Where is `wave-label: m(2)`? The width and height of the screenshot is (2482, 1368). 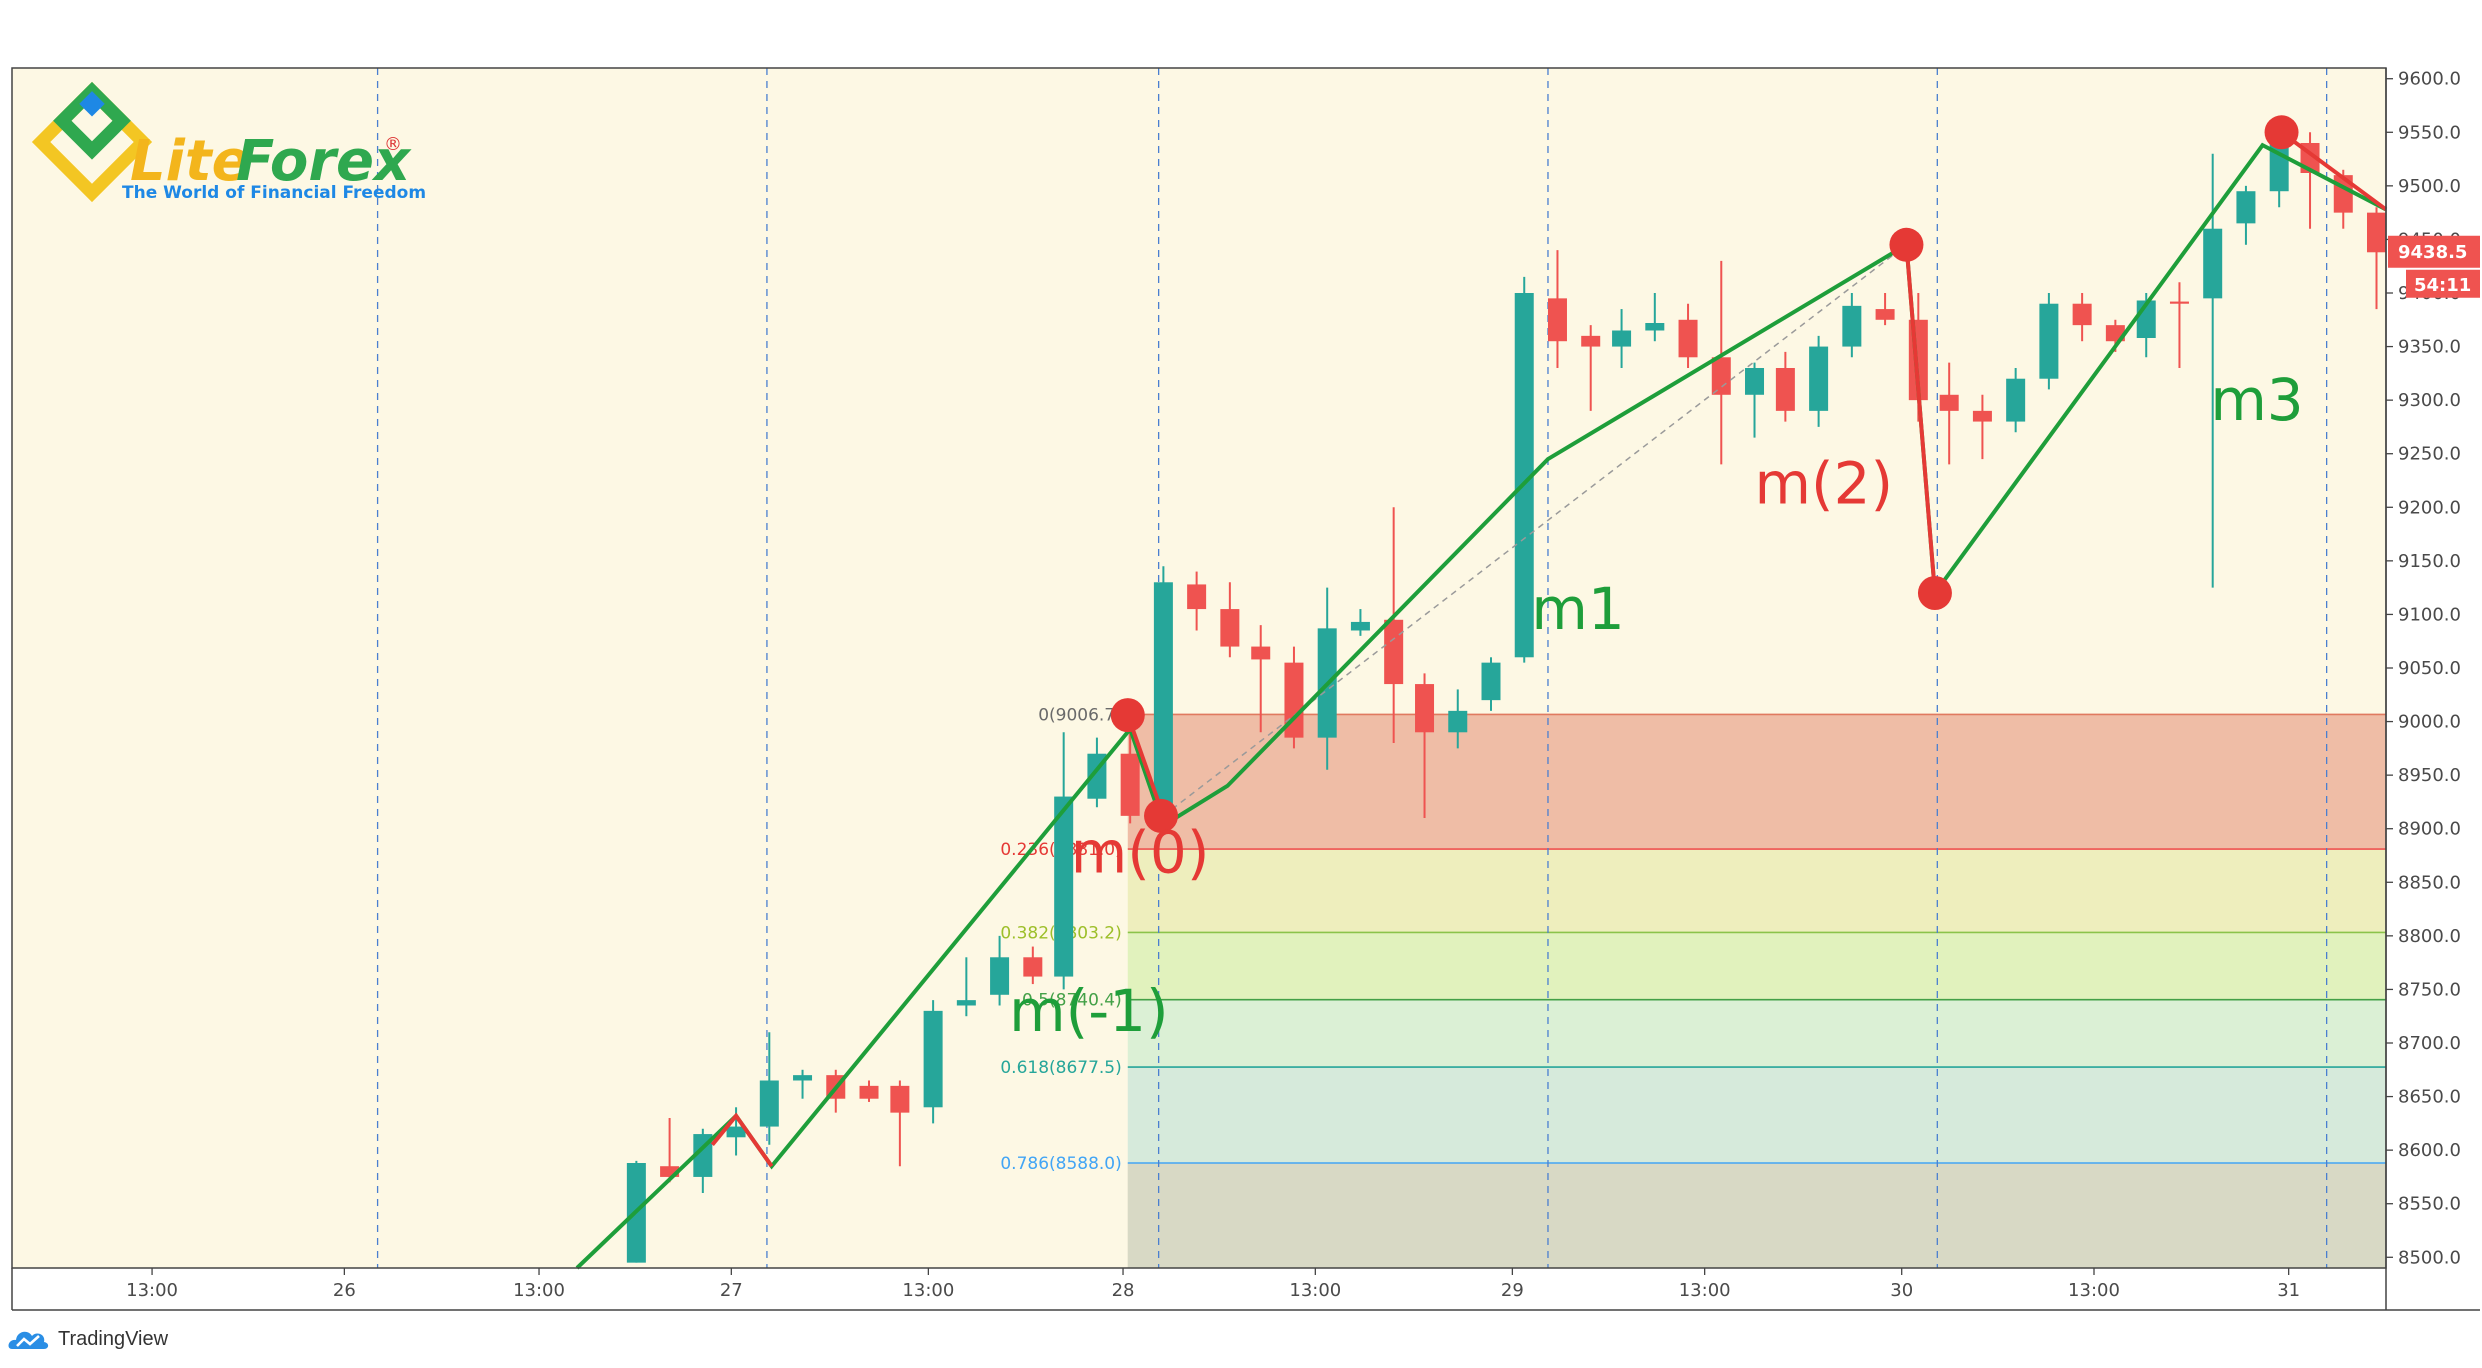 wave-label: m(2) is located at coordinates (1824, 484).